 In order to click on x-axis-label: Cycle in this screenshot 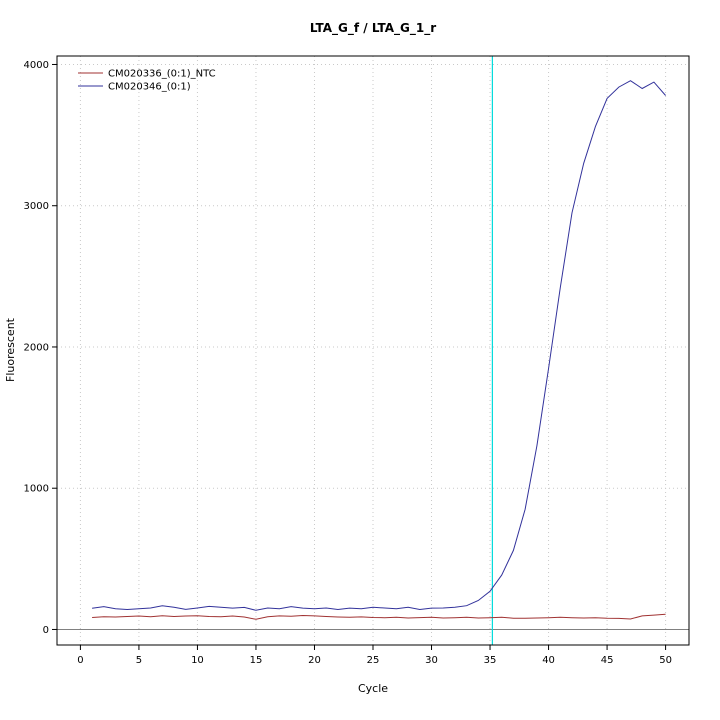, I will do `click(373, 688)`.